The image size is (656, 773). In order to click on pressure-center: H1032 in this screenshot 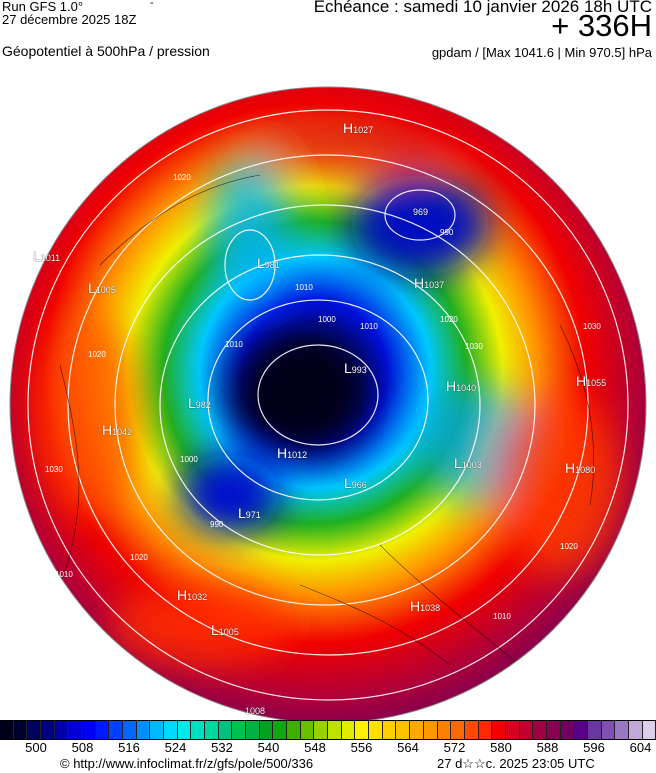, I will do `click(192, 595)`.